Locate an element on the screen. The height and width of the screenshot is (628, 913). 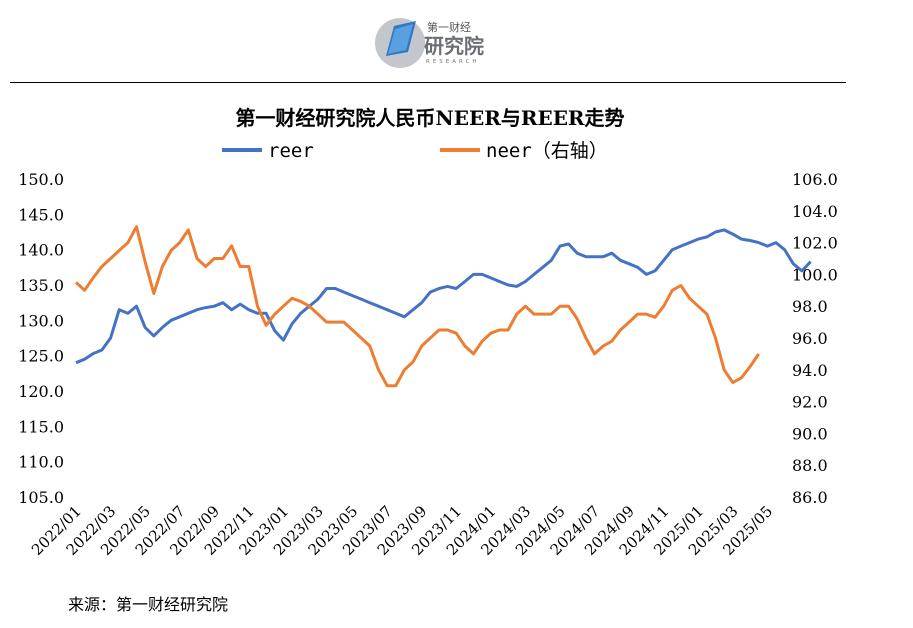
y-right-tick-label: 92.0 is located at coordinates (810, 402).